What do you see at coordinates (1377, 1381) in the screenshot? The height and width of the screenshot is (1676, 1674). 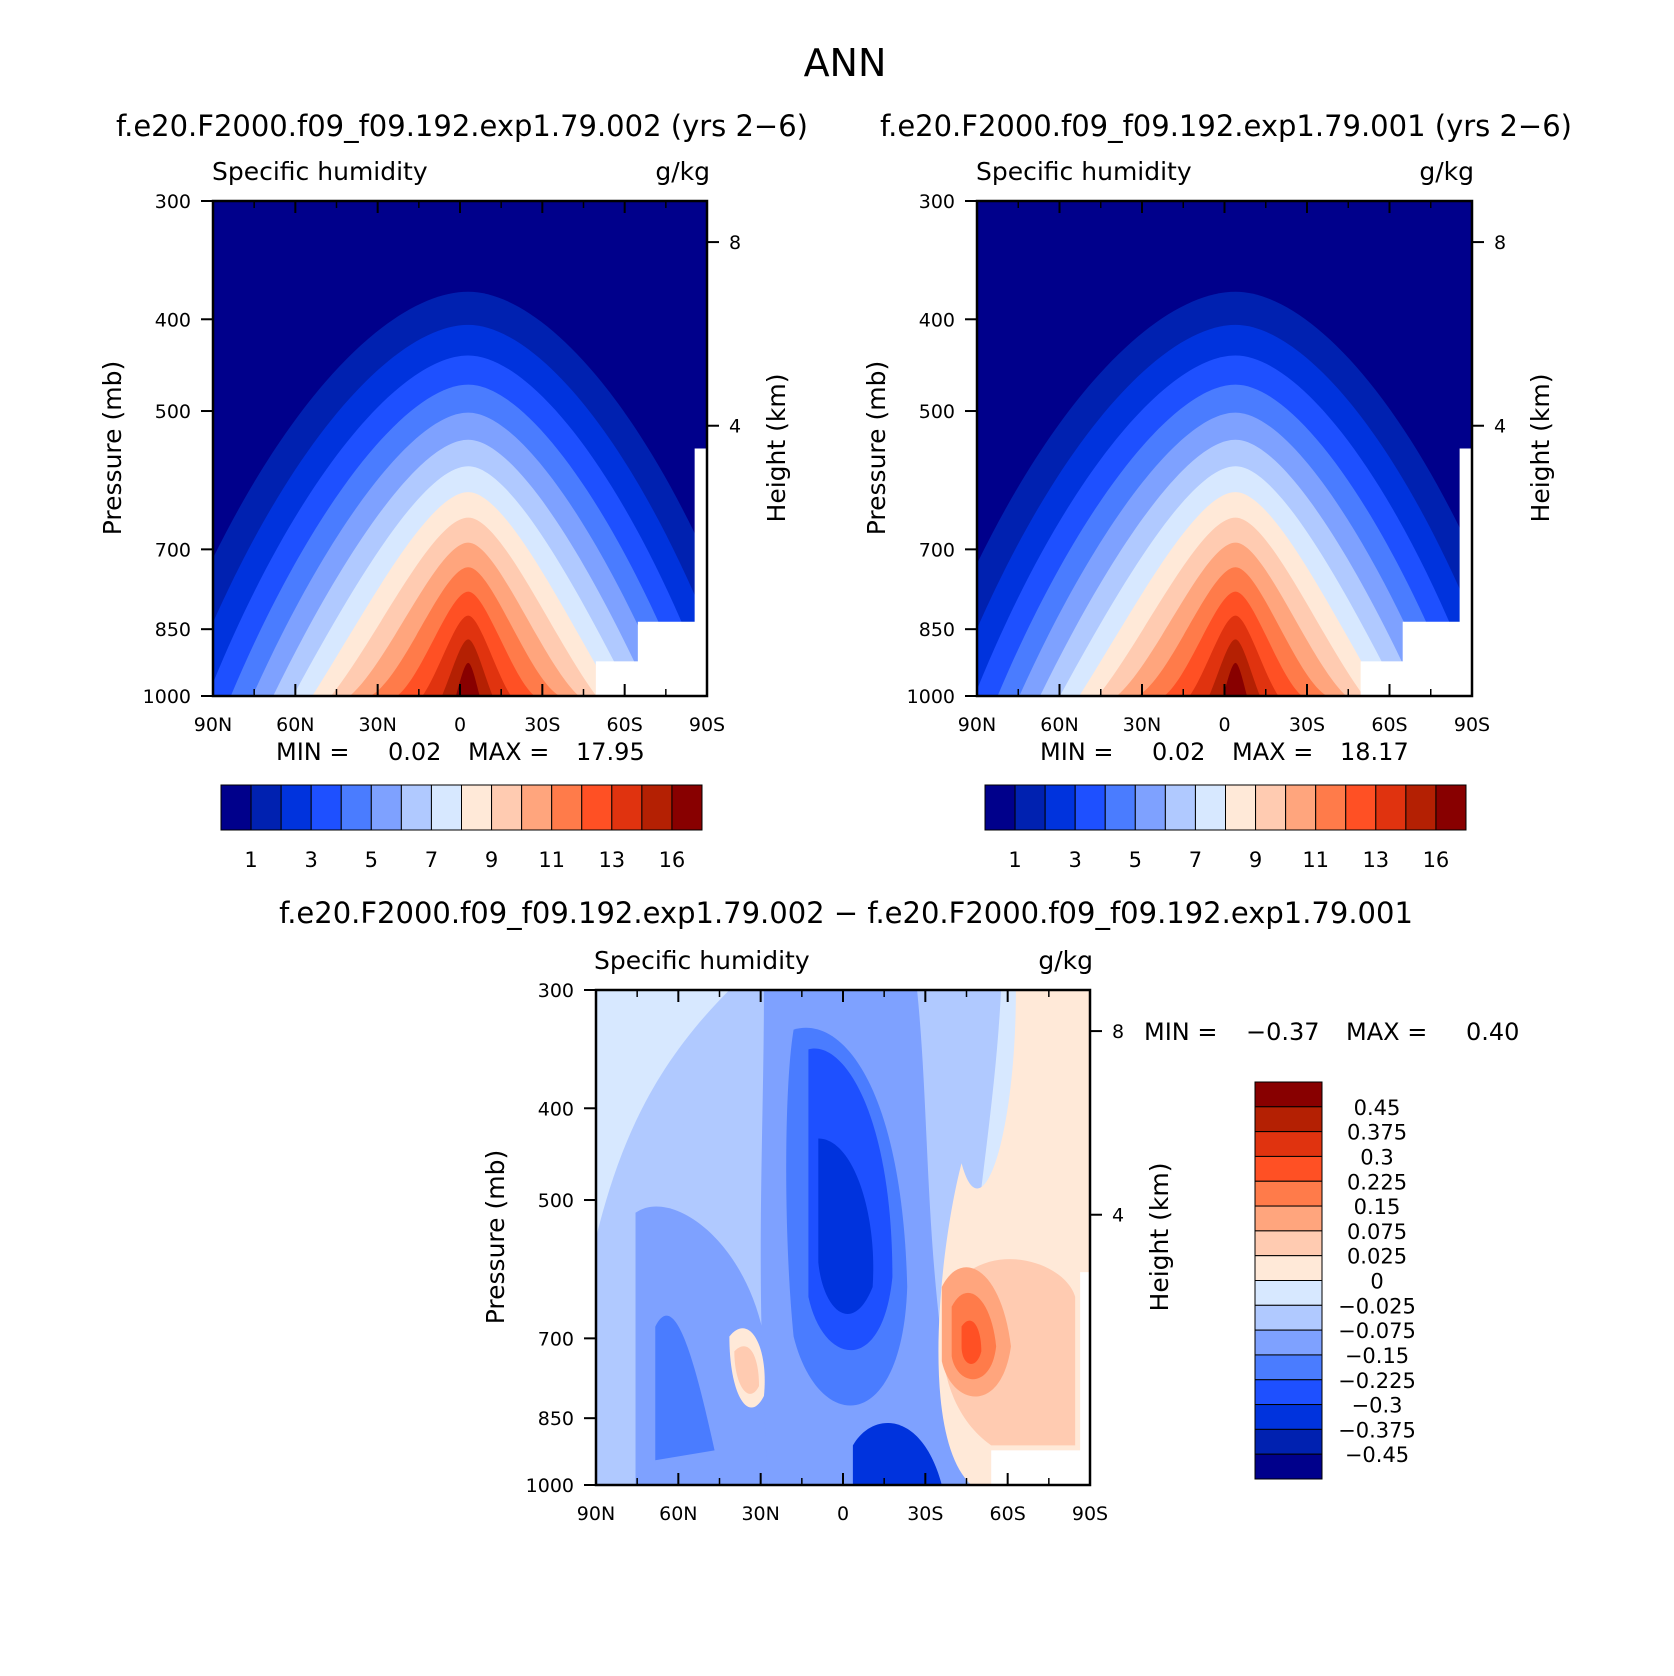 I see `panel-diff-colorbar-label: −0.225` at bounding box center [1377, 1381].